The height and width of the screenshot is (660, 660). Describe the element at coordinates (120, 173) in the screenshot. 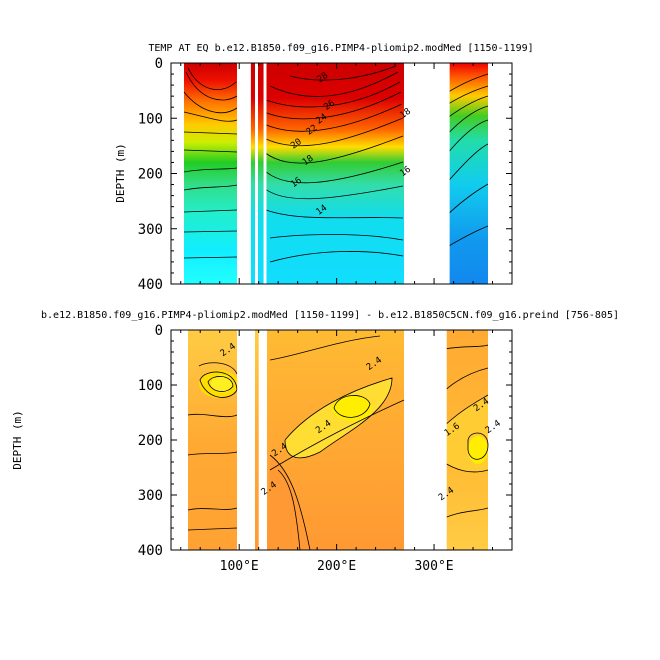

I see `panel1-ylabel: DEPTH (m)` at that location.